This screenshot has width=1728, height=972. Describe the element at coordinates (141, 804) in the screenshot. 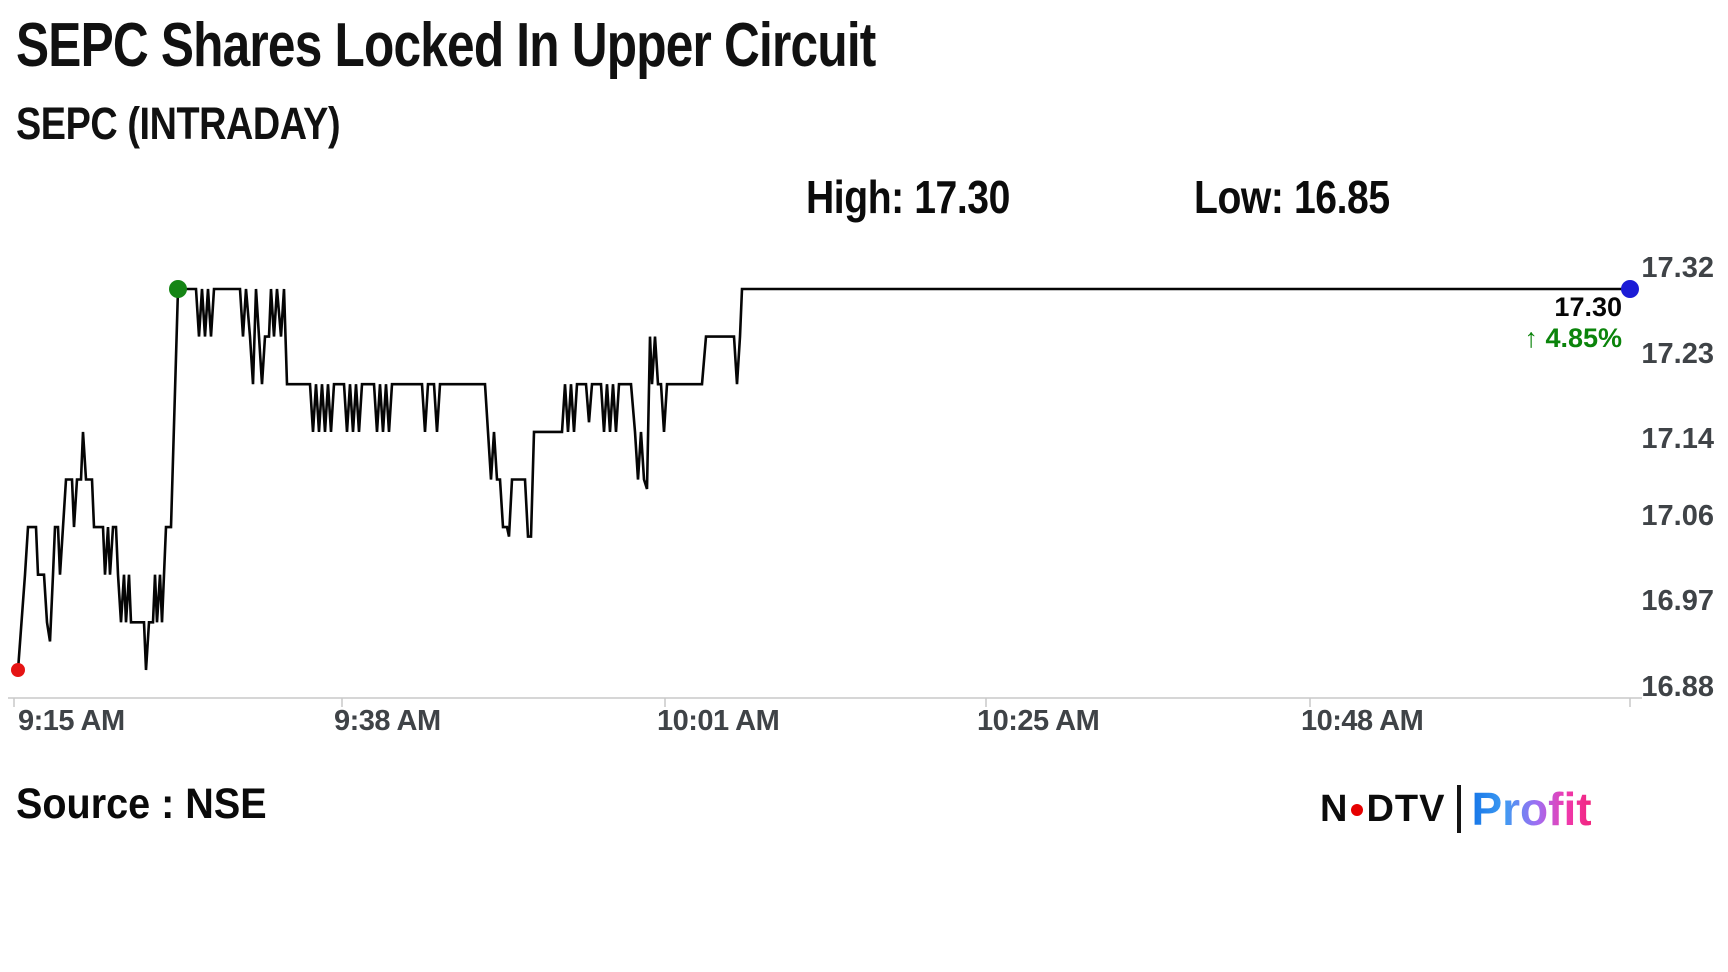

I see `source-credit: Source : NSE` at that location.